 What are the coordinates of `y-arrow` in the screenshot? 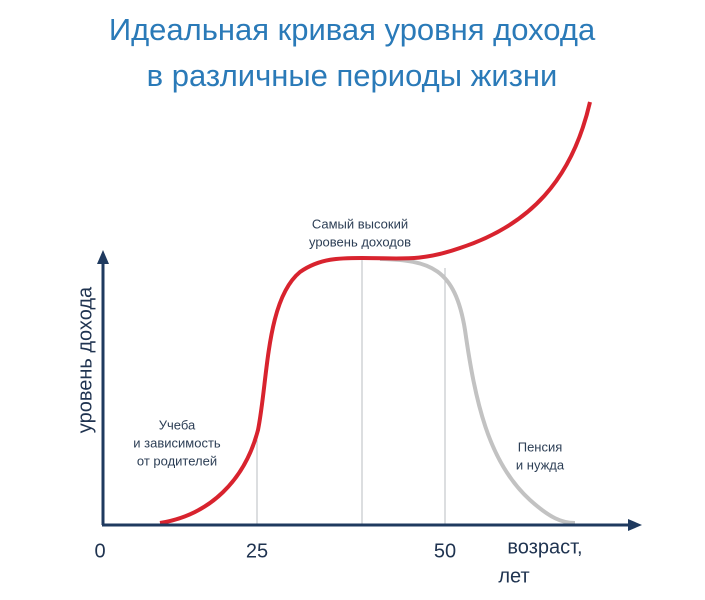 It's located at (103, 257).